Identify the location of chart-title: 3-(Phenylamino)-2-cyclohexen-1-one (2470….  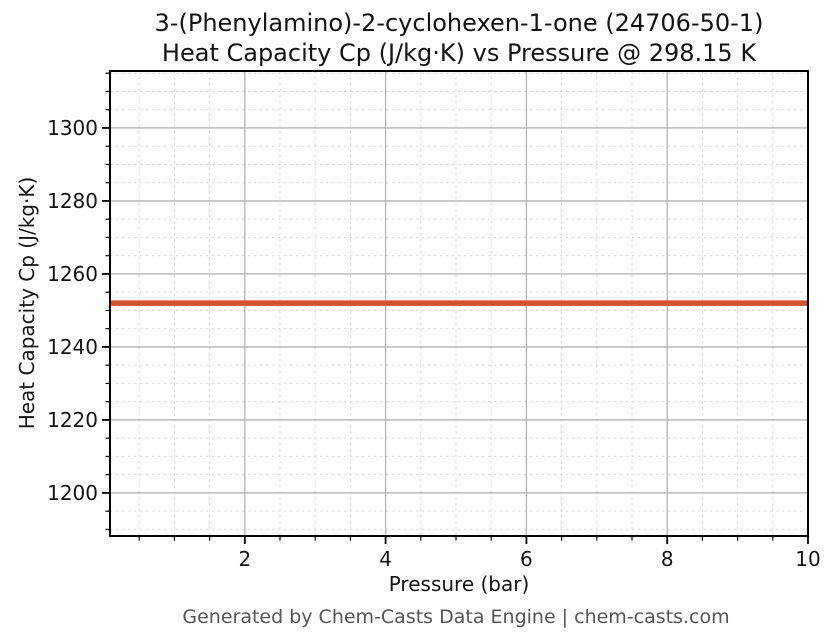
(459, 38).